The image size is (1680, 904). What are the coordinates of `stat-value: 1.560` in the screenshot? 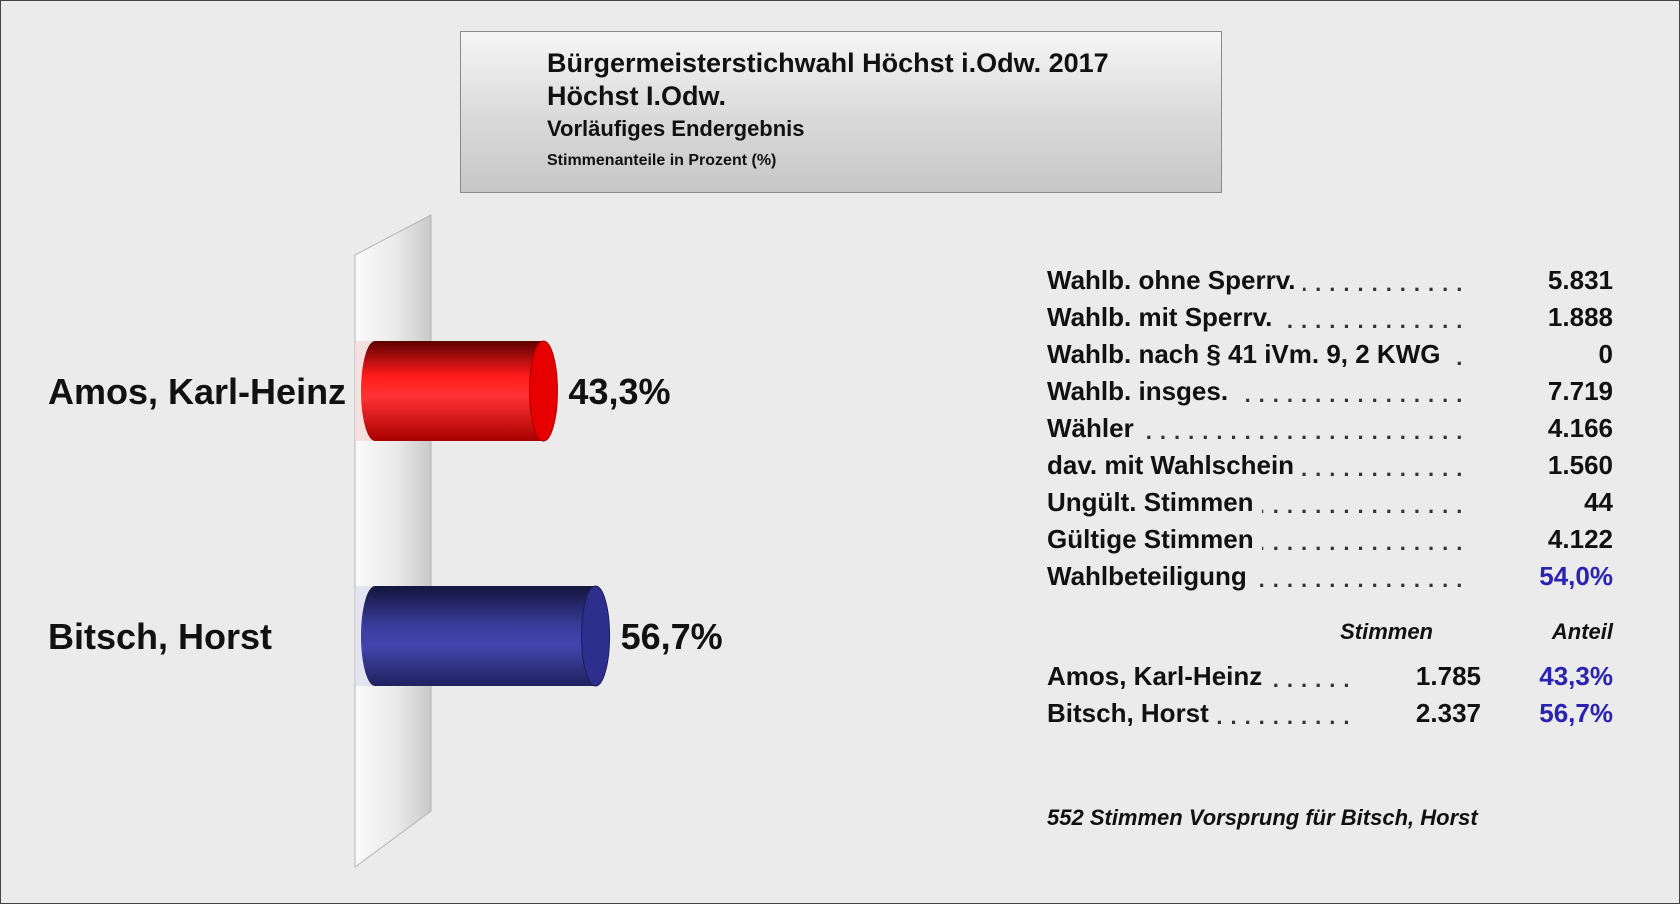 It's located at (1580, 465).